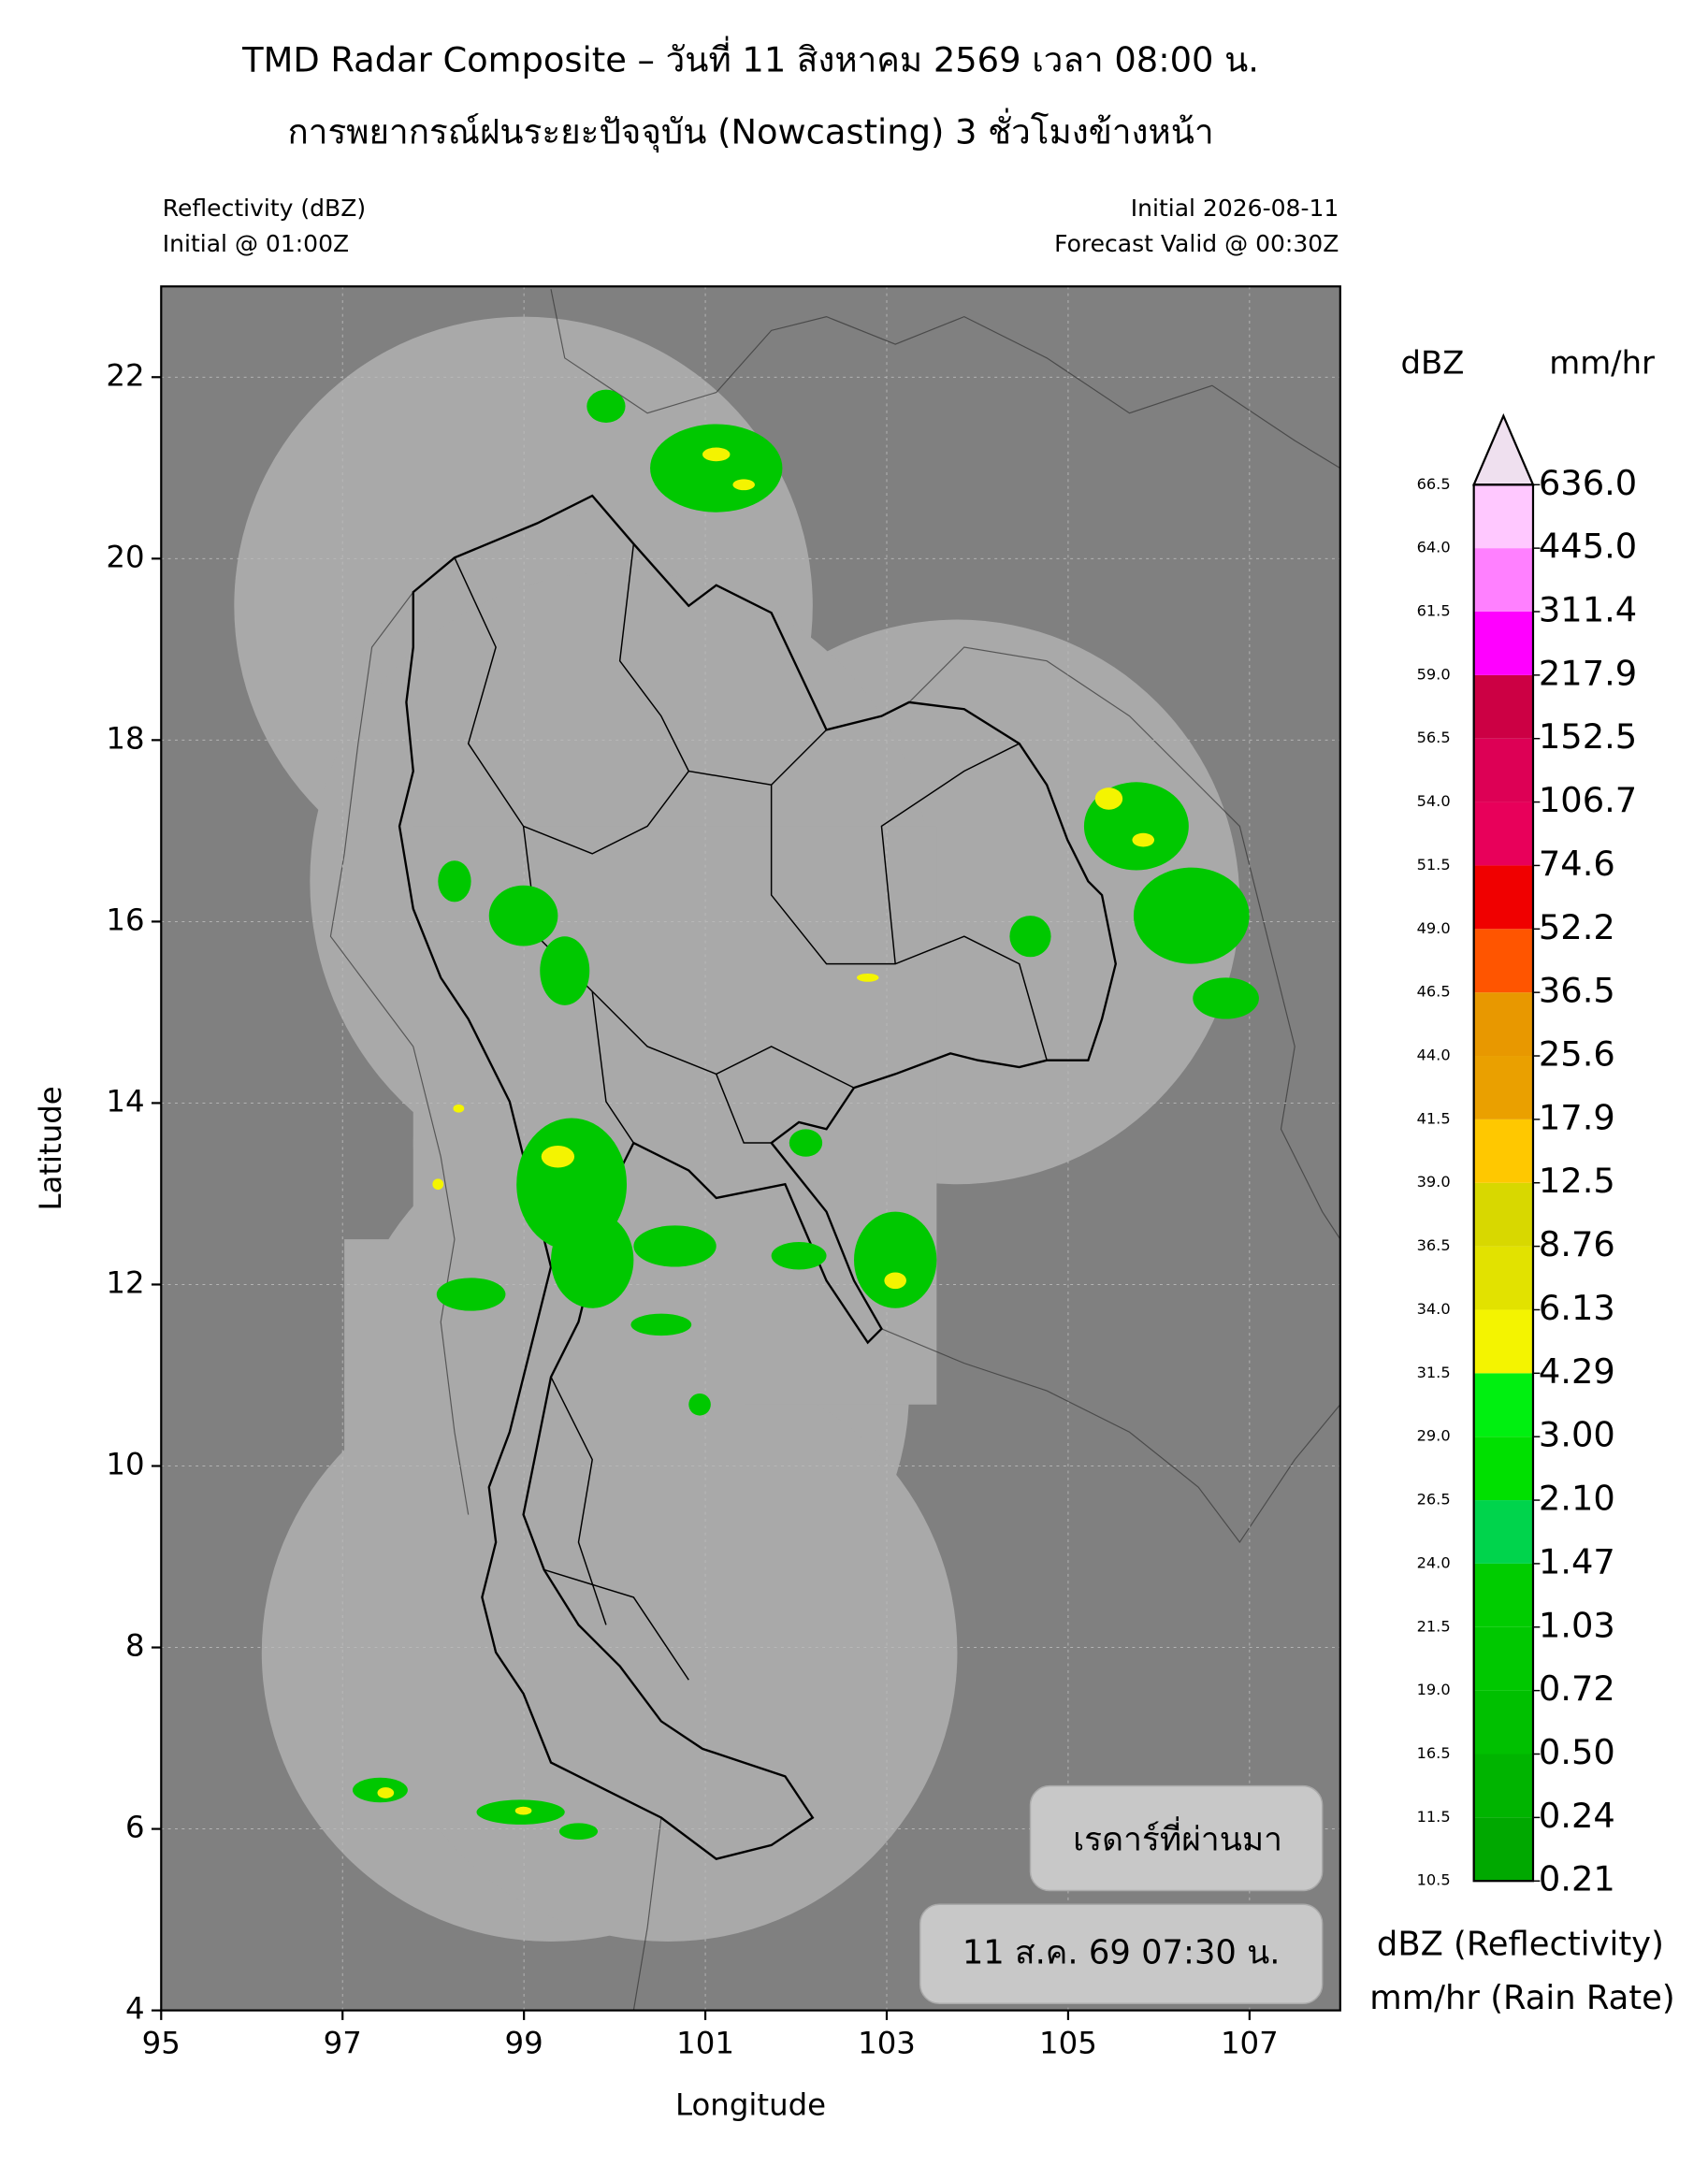 Image resolution: width=1708 pixels, height=2166 pixels. What do you see at coordinates (1434, 928) in the screenshot?
I see `dbz-label: 49.0` at bounding box center [1434, 928].